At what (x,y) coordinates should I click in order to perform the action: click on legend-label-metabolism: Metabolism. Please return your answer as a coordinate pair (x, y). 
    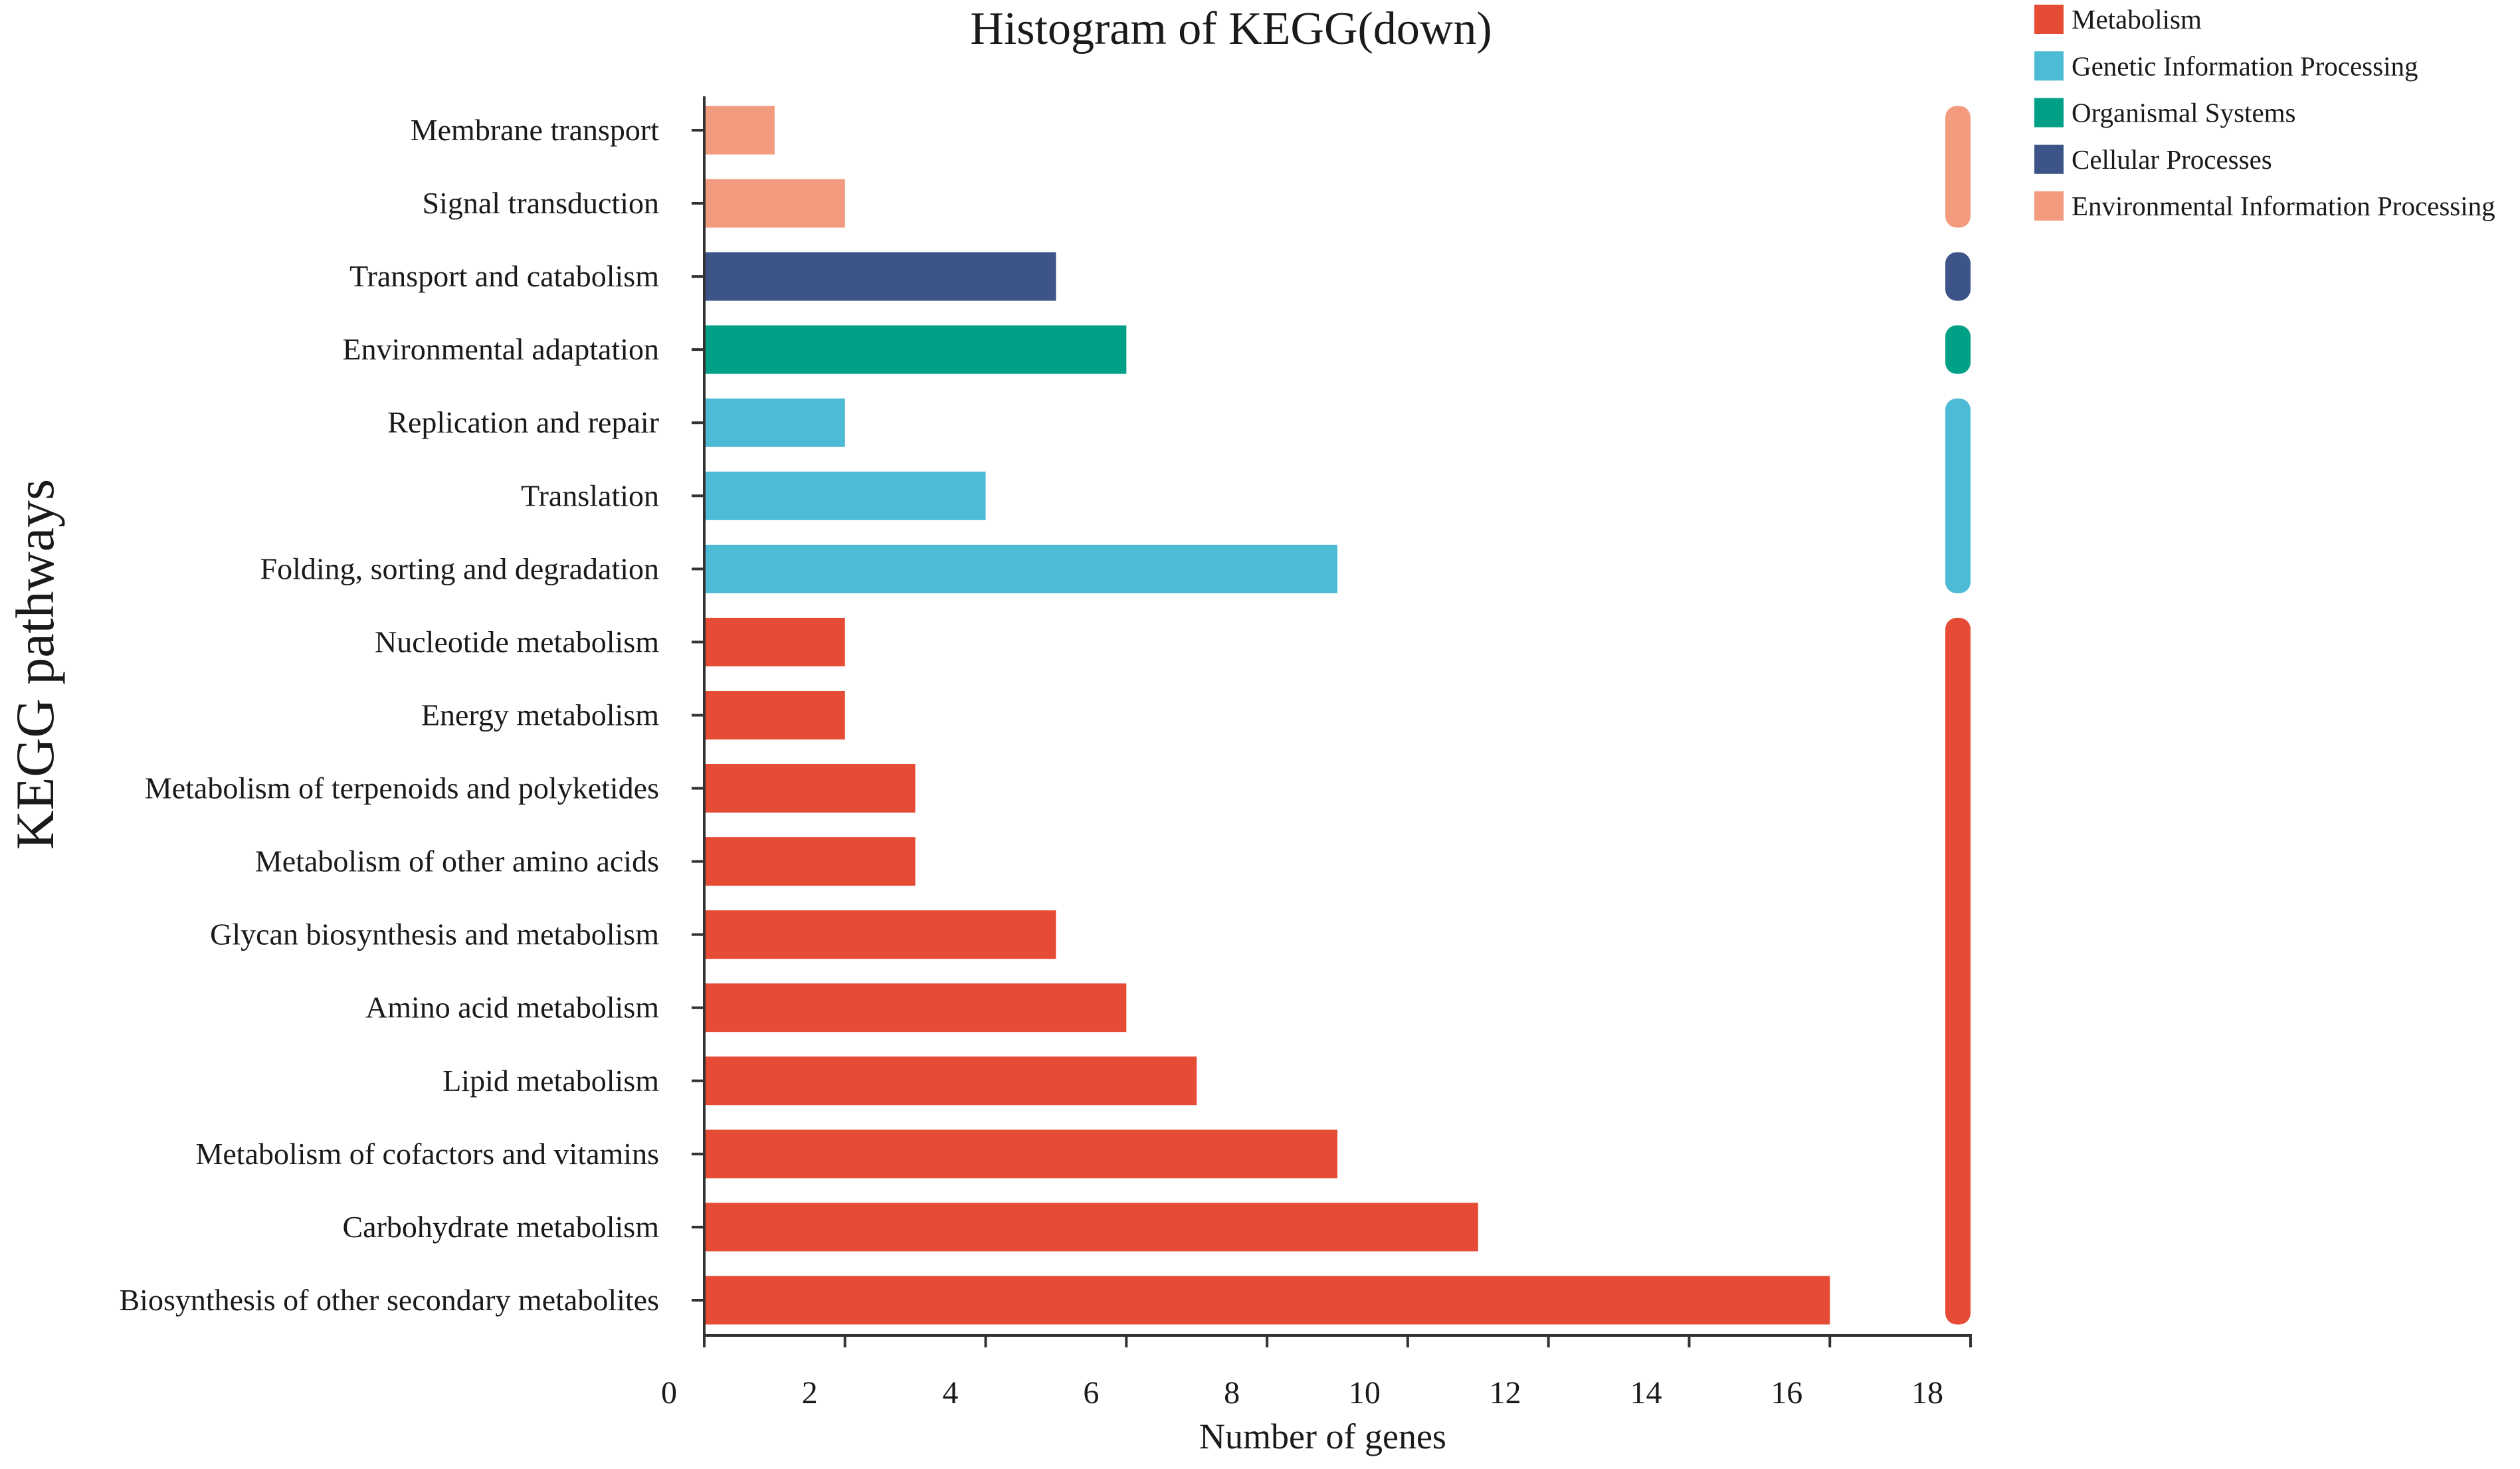
    Looking at the image, I should click on (2137, 19).